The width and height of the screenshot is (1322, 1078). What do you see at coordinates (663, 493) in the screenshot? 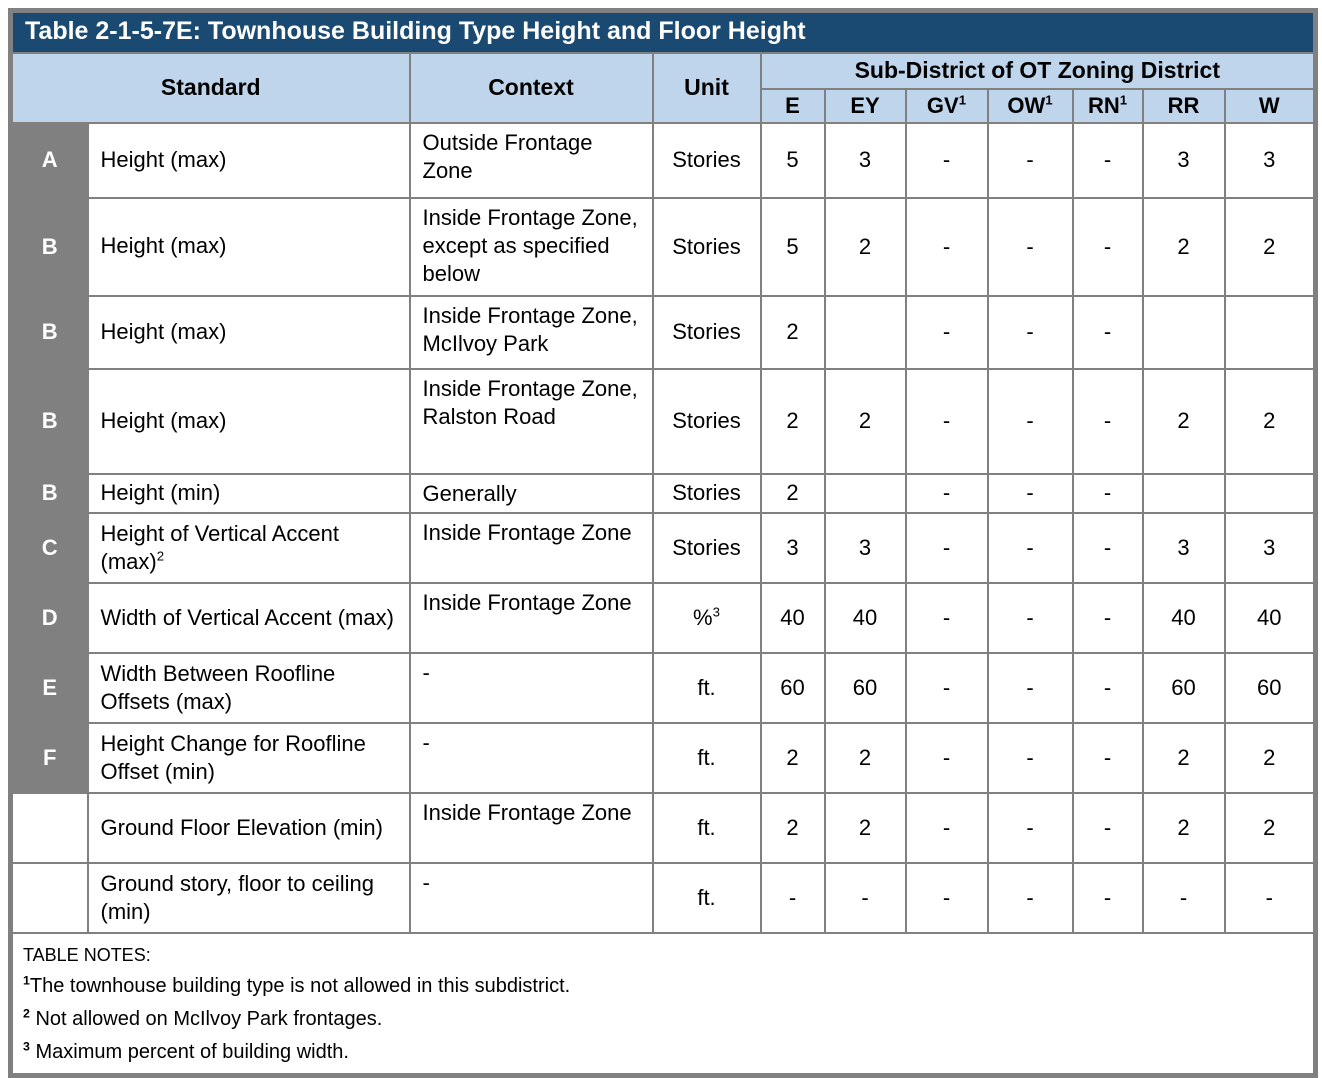
I see `table-row: B Height (min) Generally Stories 2 - - -` at bounding box center [663, 493].